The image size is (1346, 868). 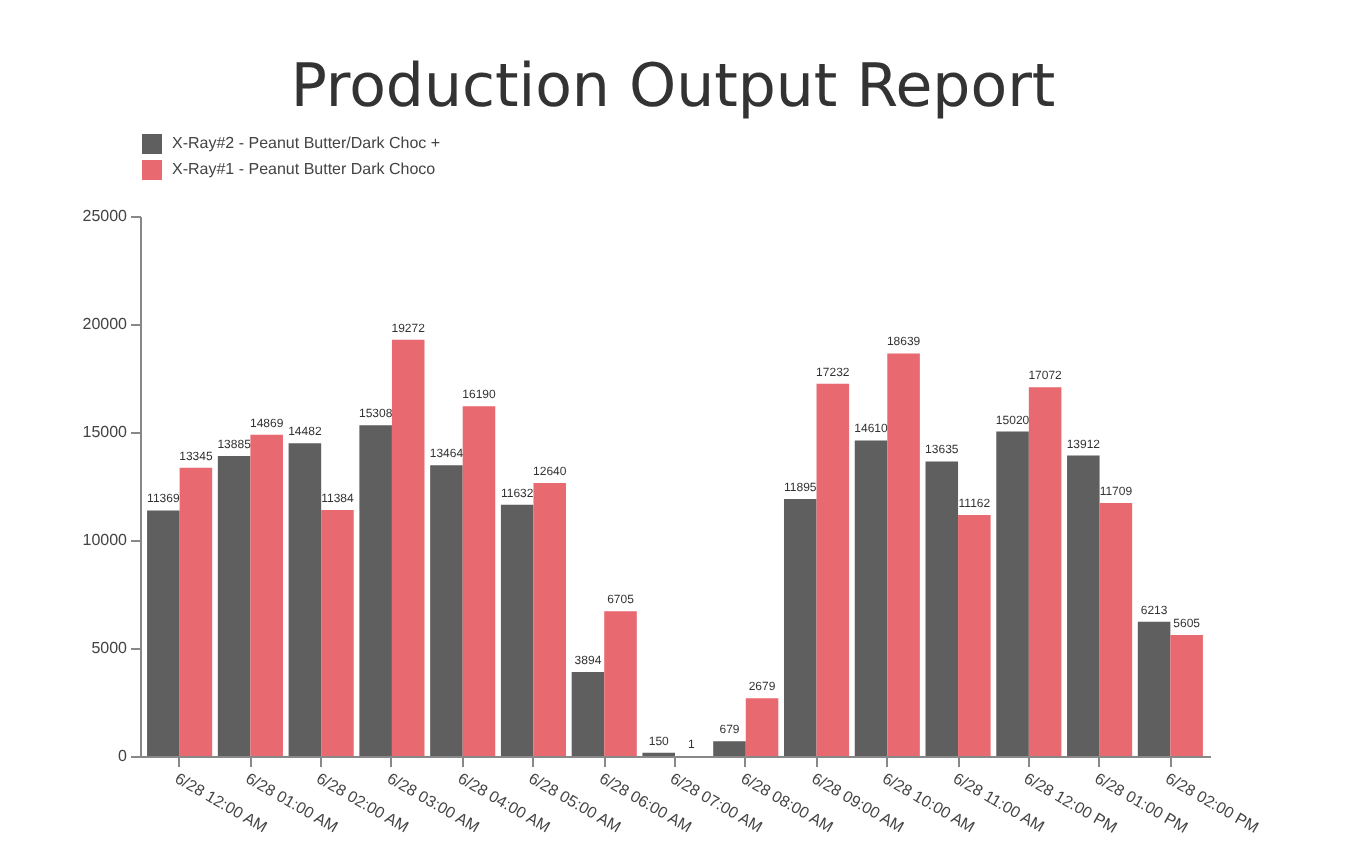 What do you see at coordinates (105, 324) in the screenshot?
I see `y-tick-label: 20000` at bounding box center [105, 324].